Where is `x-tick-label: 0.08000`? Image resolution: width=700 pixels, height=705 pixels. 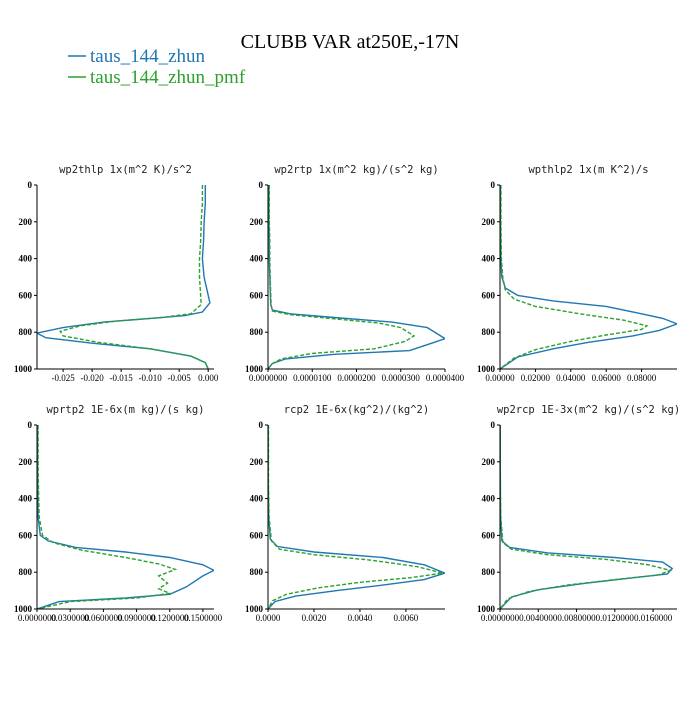 x-tick-label: 0.08000 is located at coordinates (642, 378).